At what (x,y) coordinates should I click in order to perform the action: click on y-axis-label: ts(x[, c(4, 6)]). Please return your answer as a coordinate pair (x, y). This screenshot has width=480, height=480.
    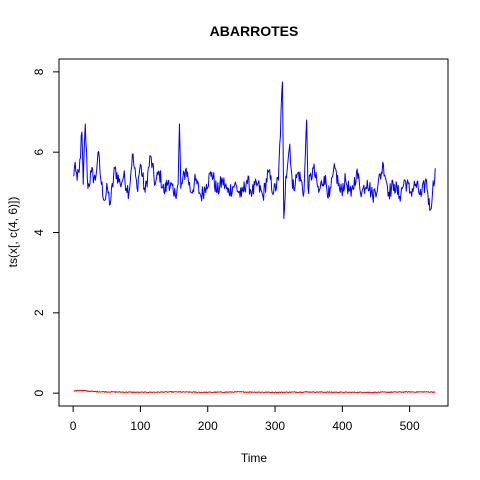
    Looking at the image, I should click on (13, 232).